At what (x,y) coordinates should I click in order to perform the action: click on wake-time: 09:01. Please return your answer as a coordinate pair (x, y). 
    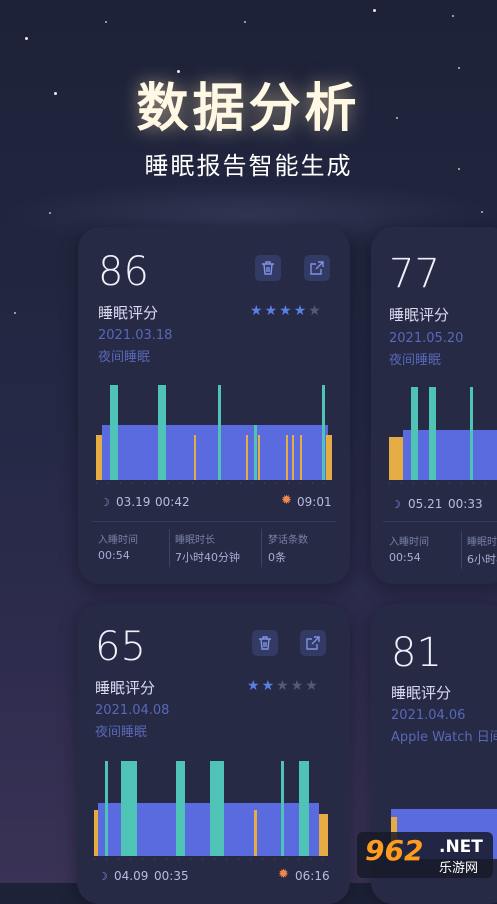
    Looking at the image, I should click on (314, 502).